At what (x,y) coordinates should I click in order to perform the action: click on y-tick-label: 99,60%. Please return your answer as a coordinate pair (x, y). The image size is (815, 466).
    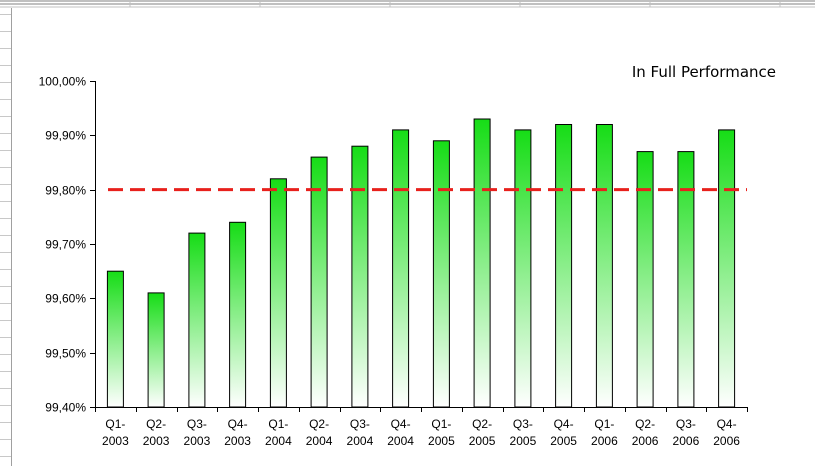
    Looking at the image, I should click on (65, 299).